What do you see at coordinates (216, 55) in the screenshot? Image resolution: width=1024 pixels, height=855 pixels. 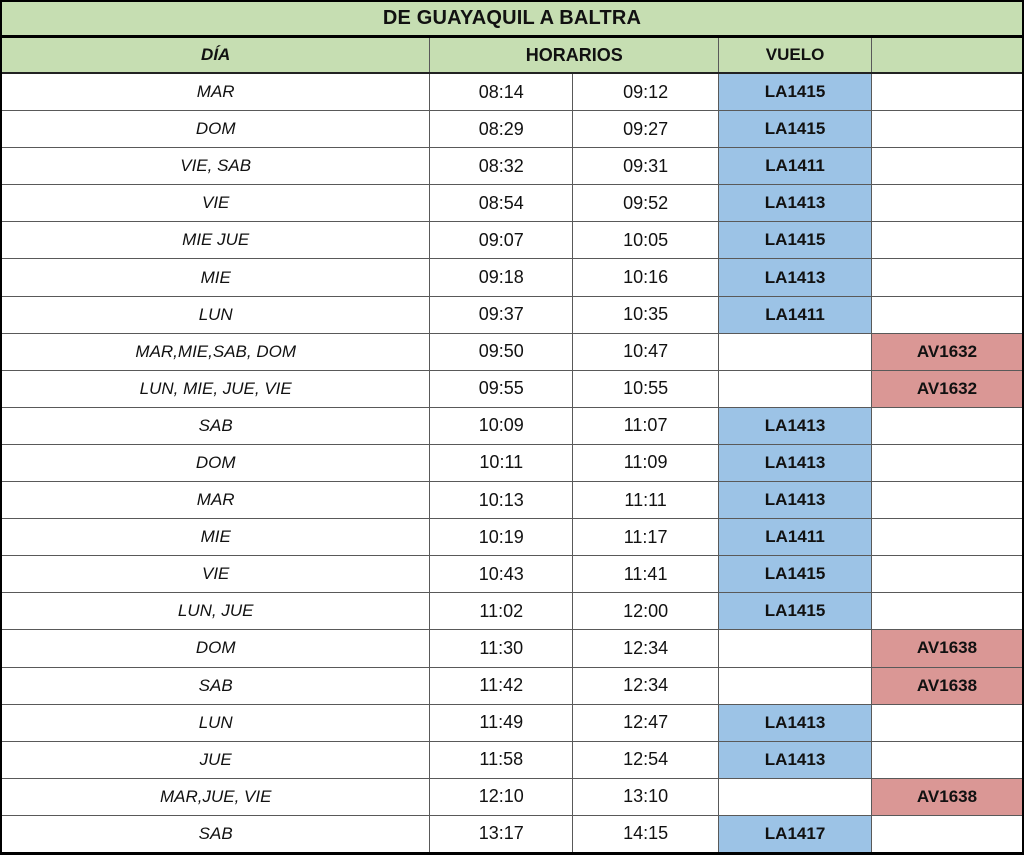 I see `column-header-dia: DÍA` at bounding box center [216, 55].